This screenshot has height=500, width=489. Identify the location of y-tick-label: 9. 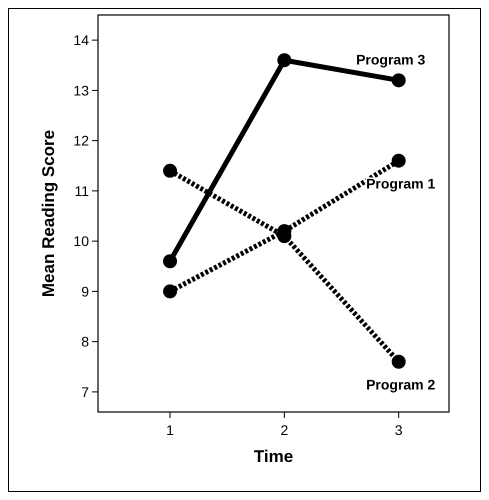
(85, 291).